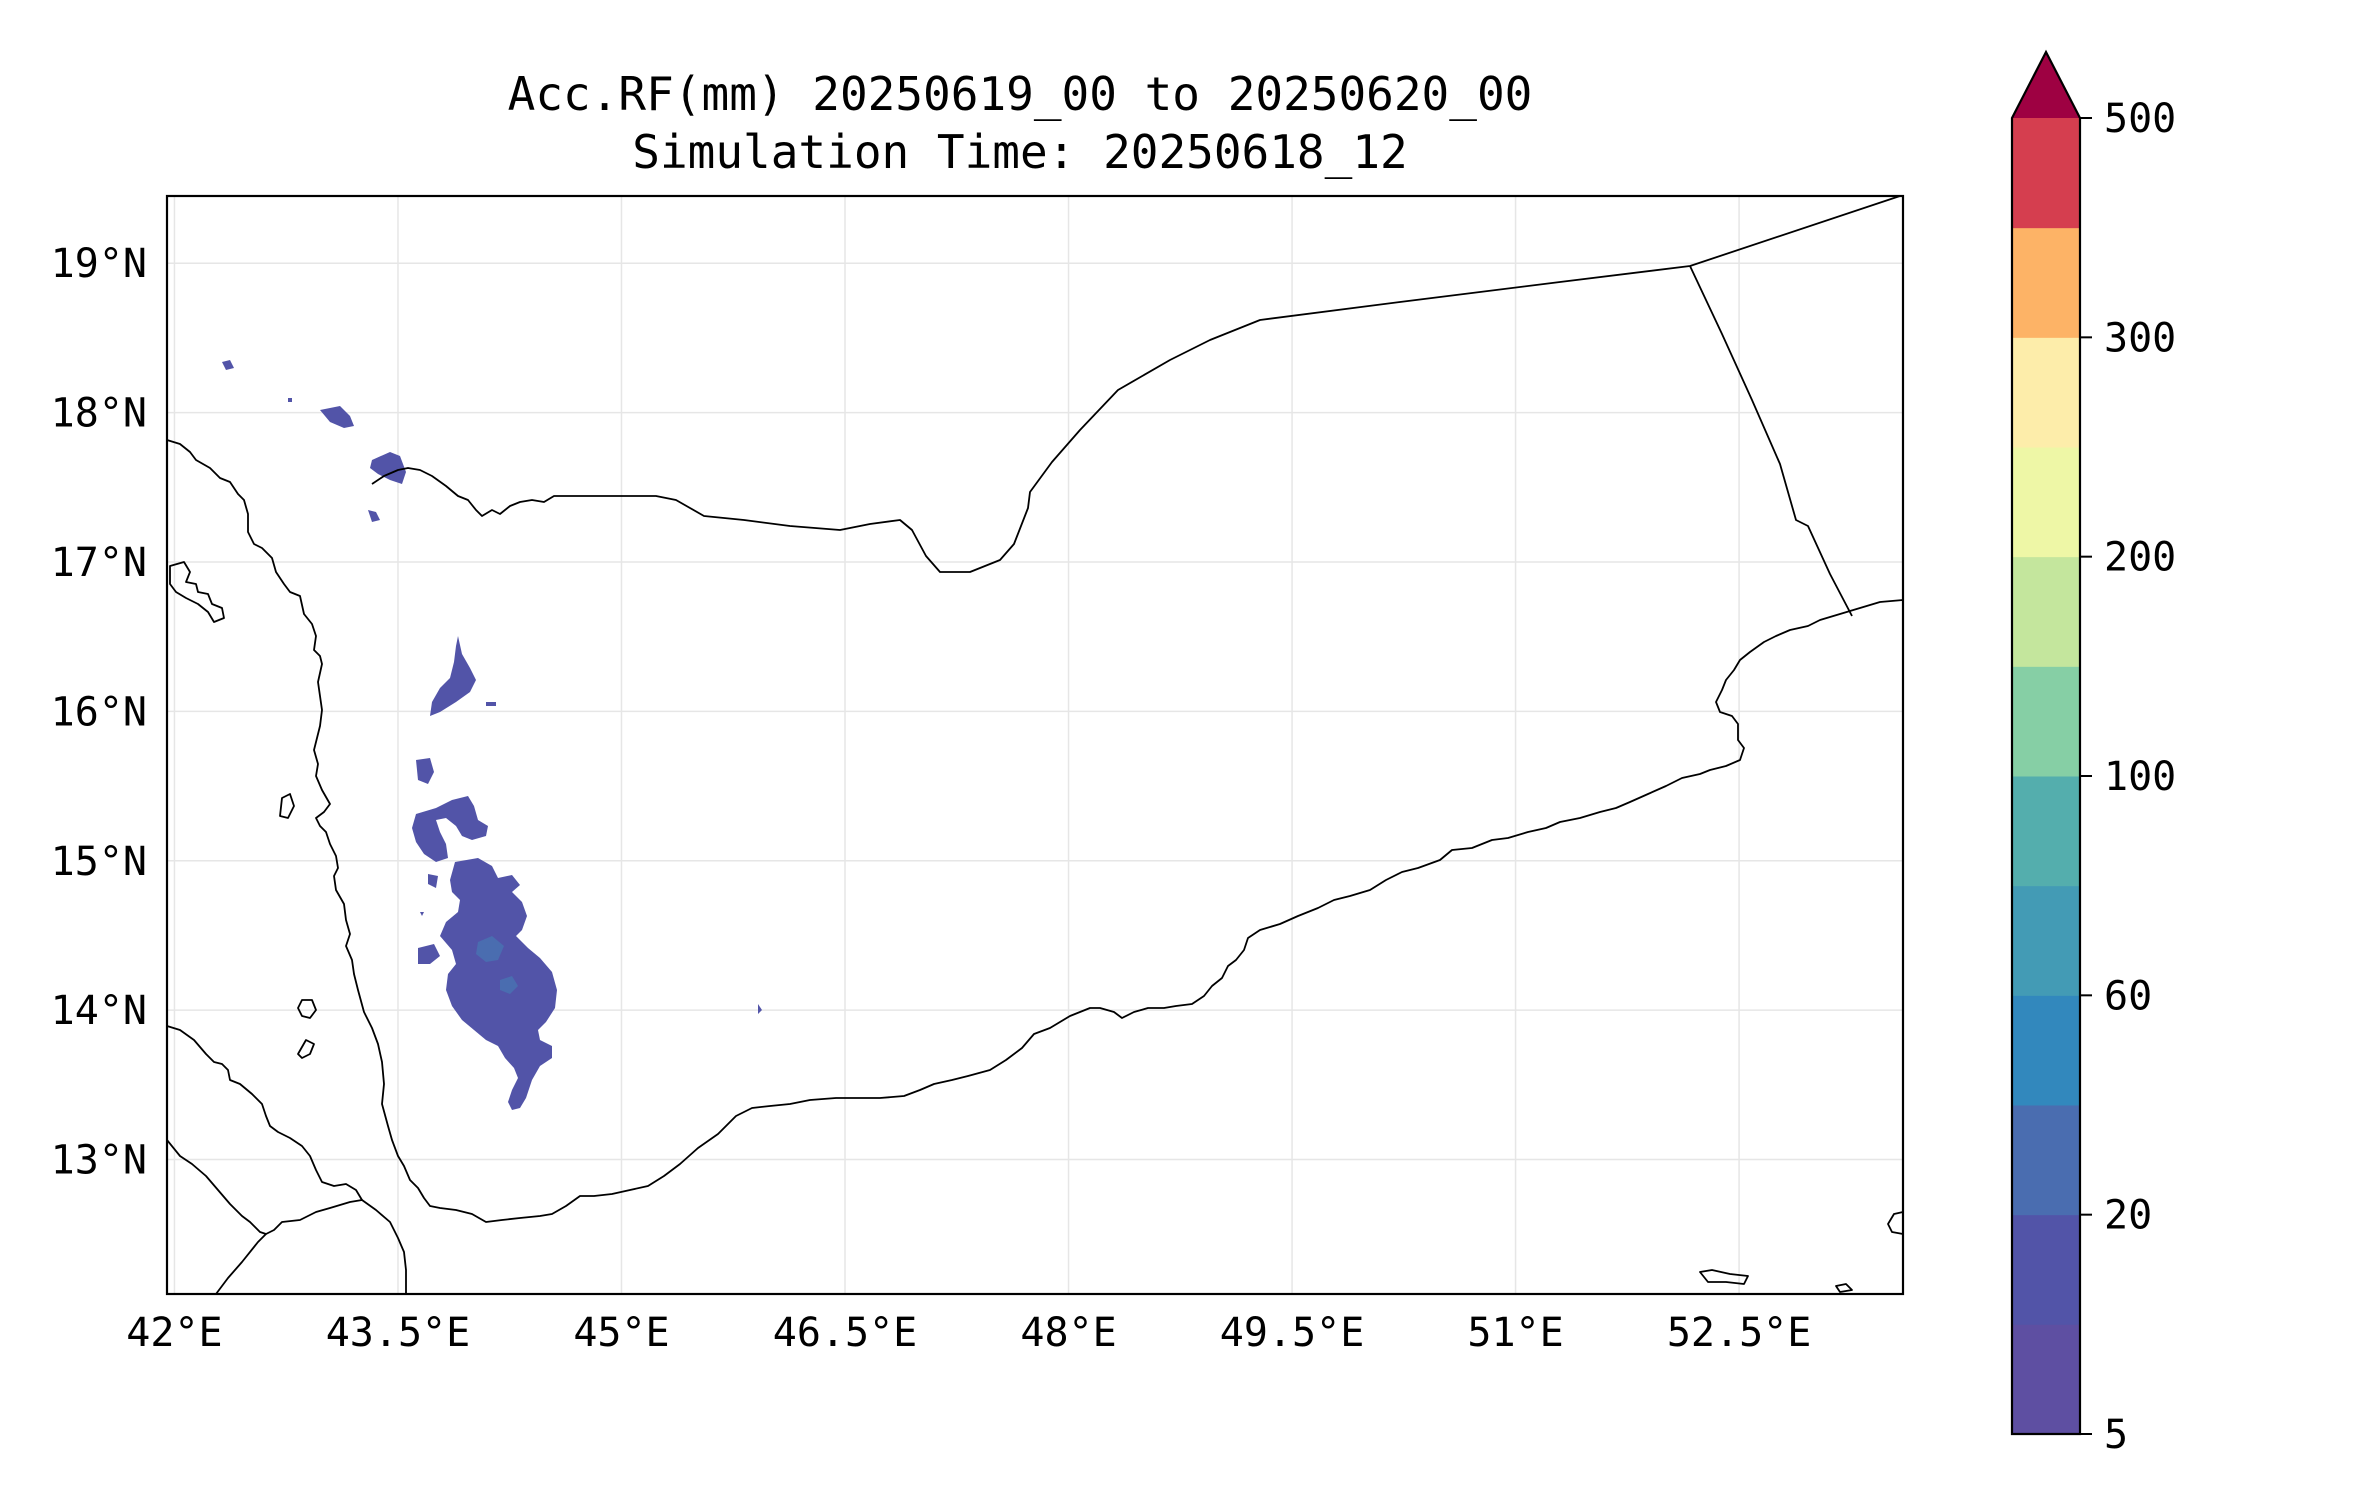 The image size is (2371, 1500). I want to click on latitude-tick-labels: 13°N 14°N 15°N 16°N 17°N 18°N 19°N, so click(99, 712).